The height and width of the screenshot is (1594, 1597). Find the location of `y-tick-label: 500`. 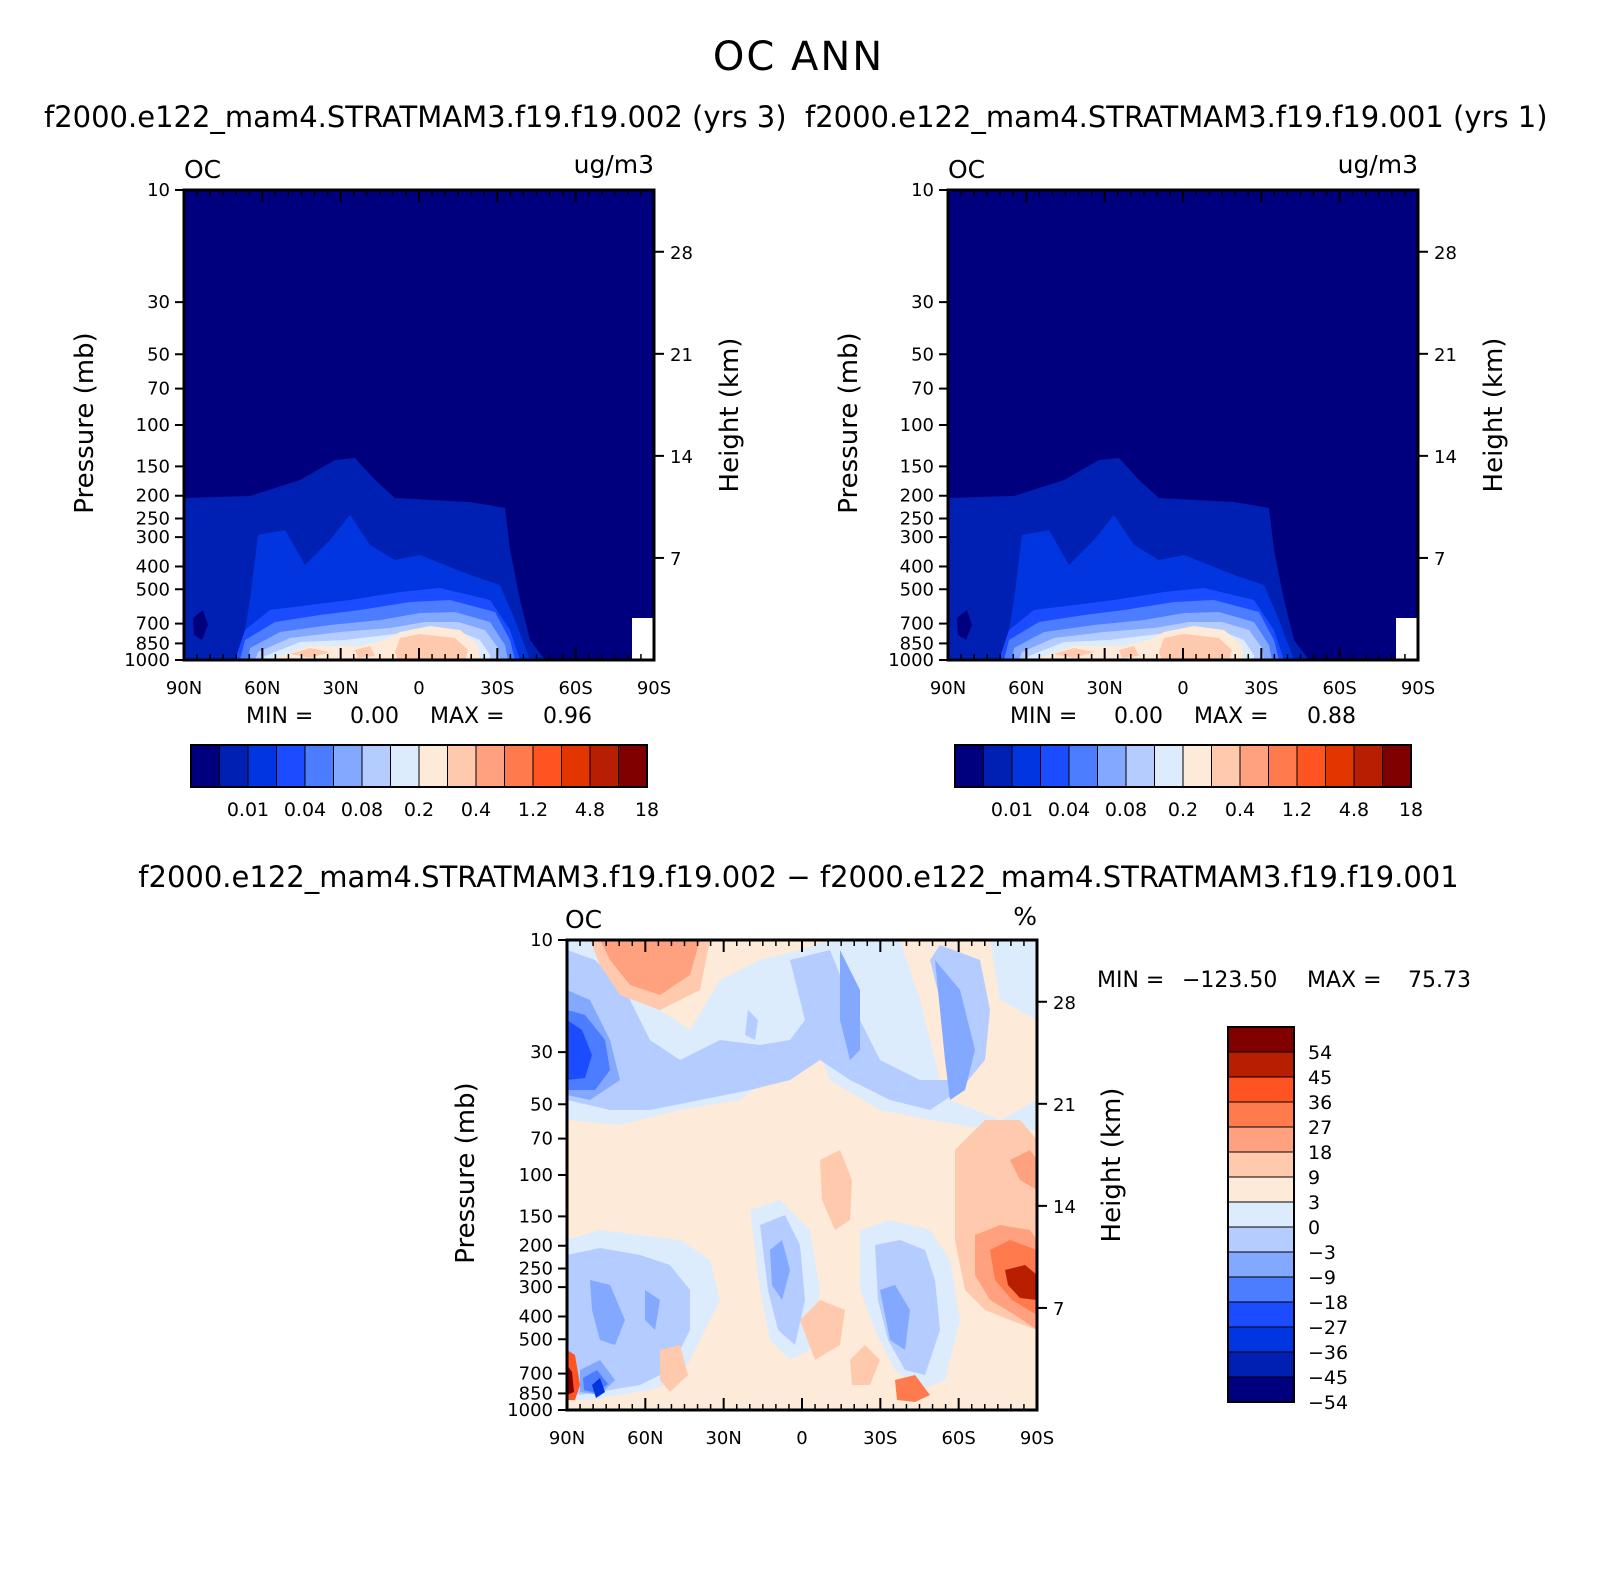

y-tick-label: 500 is located at coordinates (536, 1339).